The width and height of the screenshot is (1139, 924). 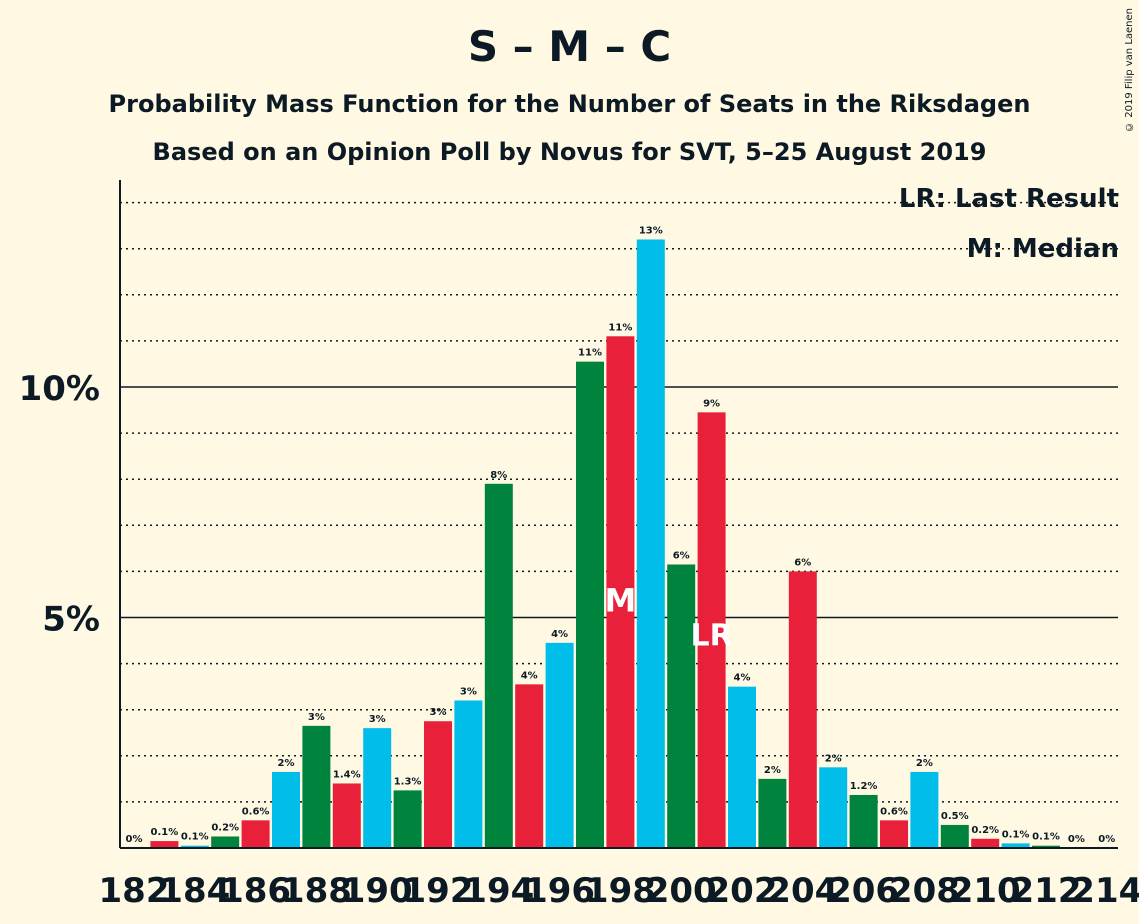 What do you see at coordinates (255, 891) in the screenshot?
I see `x-tick-label: 186` at bounding box center [255, 891].